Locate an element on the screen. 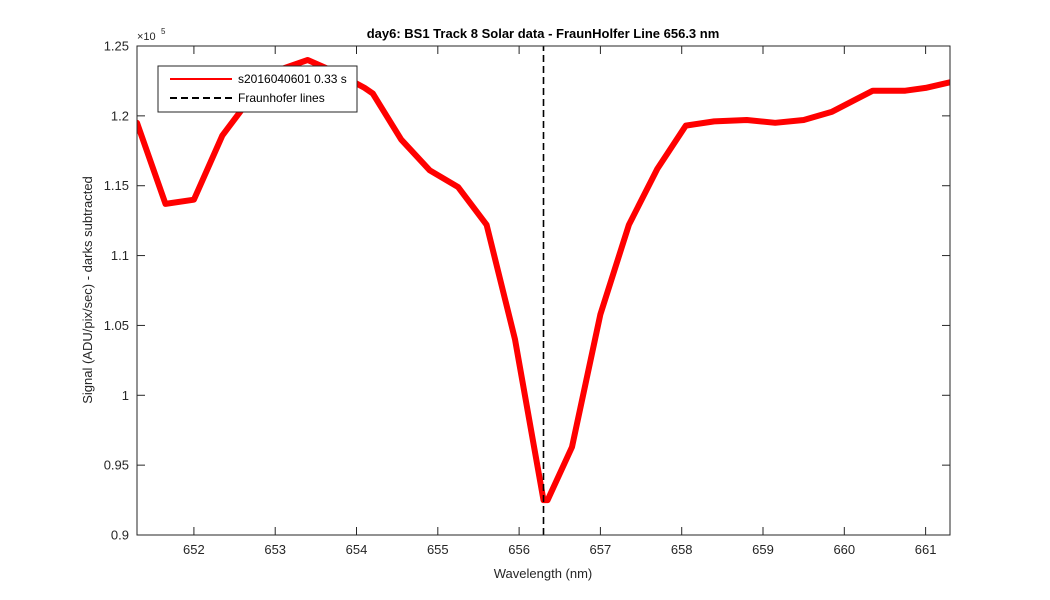 The height and width of the screenshot is (600, 1050). x-tick-label: 658 is located at coordinates (682, 549).